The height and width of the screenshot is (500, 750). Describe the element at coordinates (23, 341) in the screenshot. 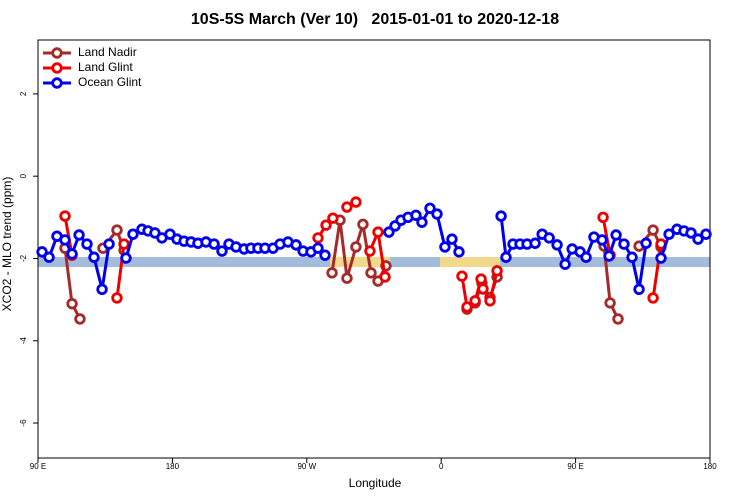

I see `y-tick-label: -4` at that location.